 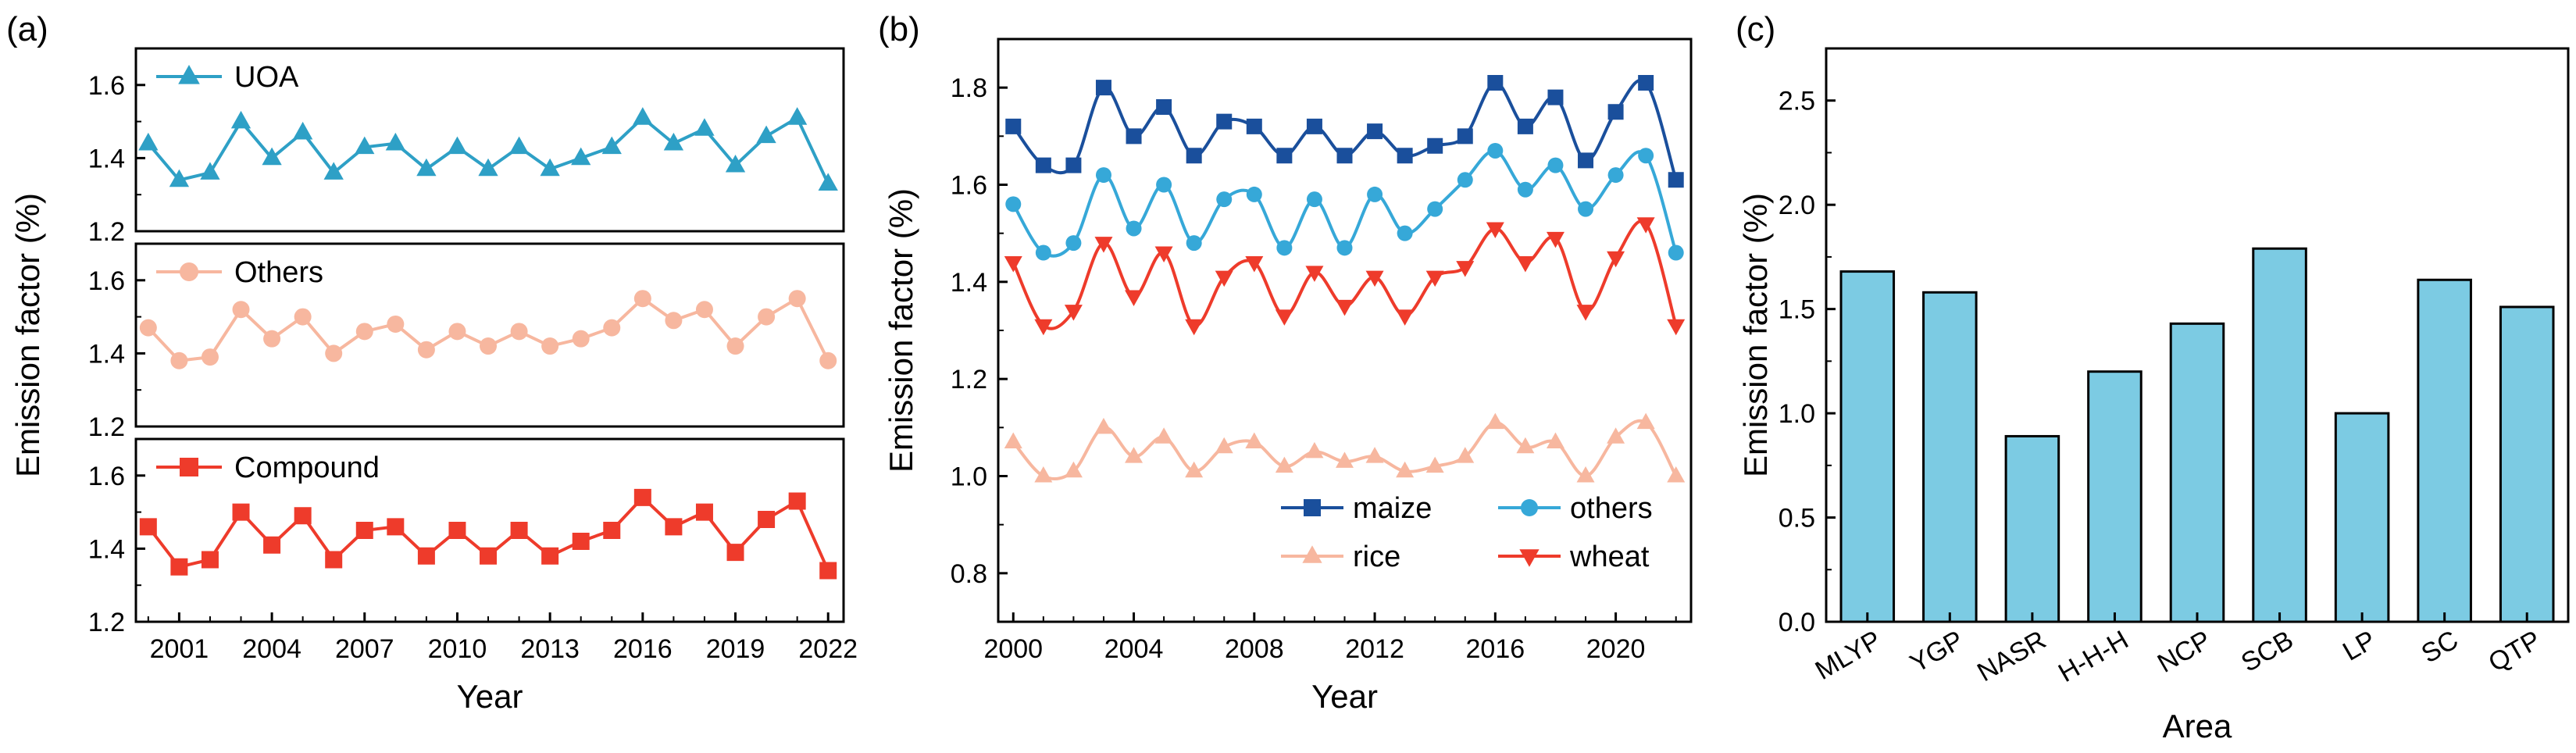 I want to click on legend-label: Others, so click(x=278, y=272).